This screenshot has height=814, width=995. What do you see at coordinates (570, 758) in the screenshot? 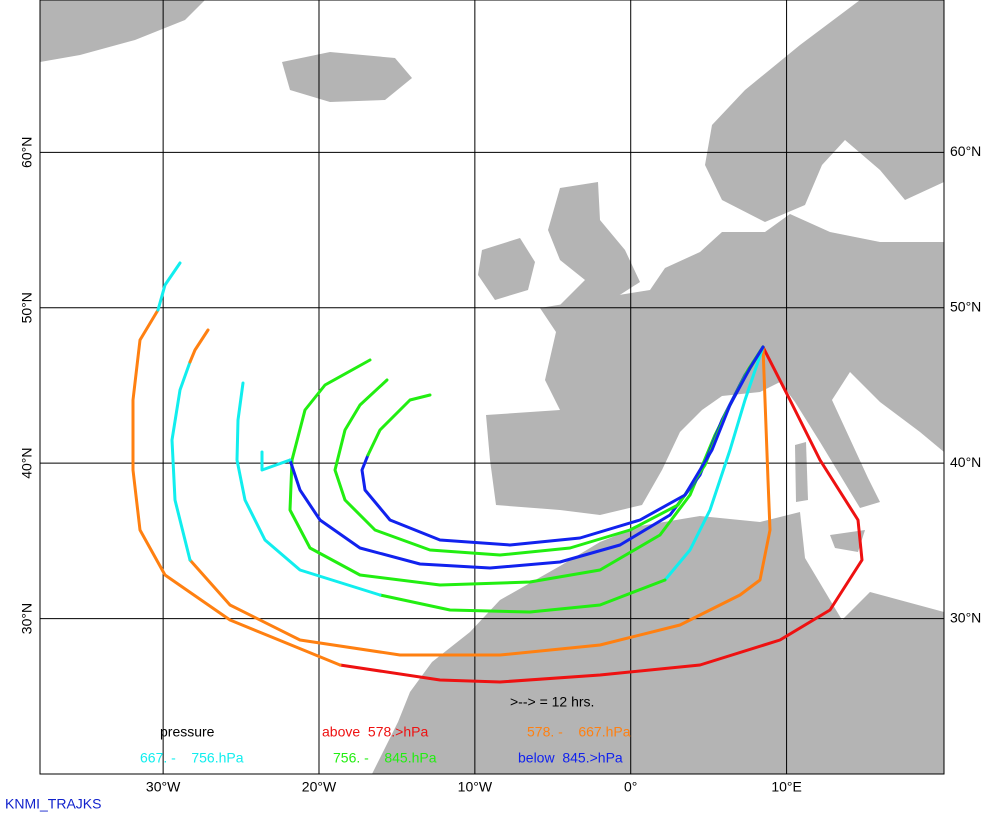
I see `legend-item: below 845.>hPa` at bounding box center [570, 758].